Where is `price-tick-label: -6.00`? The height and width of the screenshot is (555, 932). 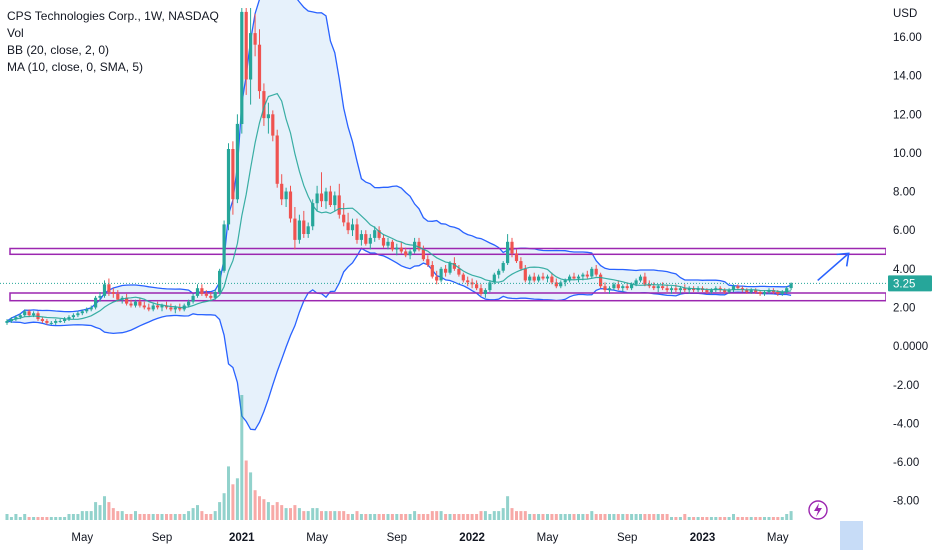
price-tick-label: -6.00 is located at coordinates (906, 463).